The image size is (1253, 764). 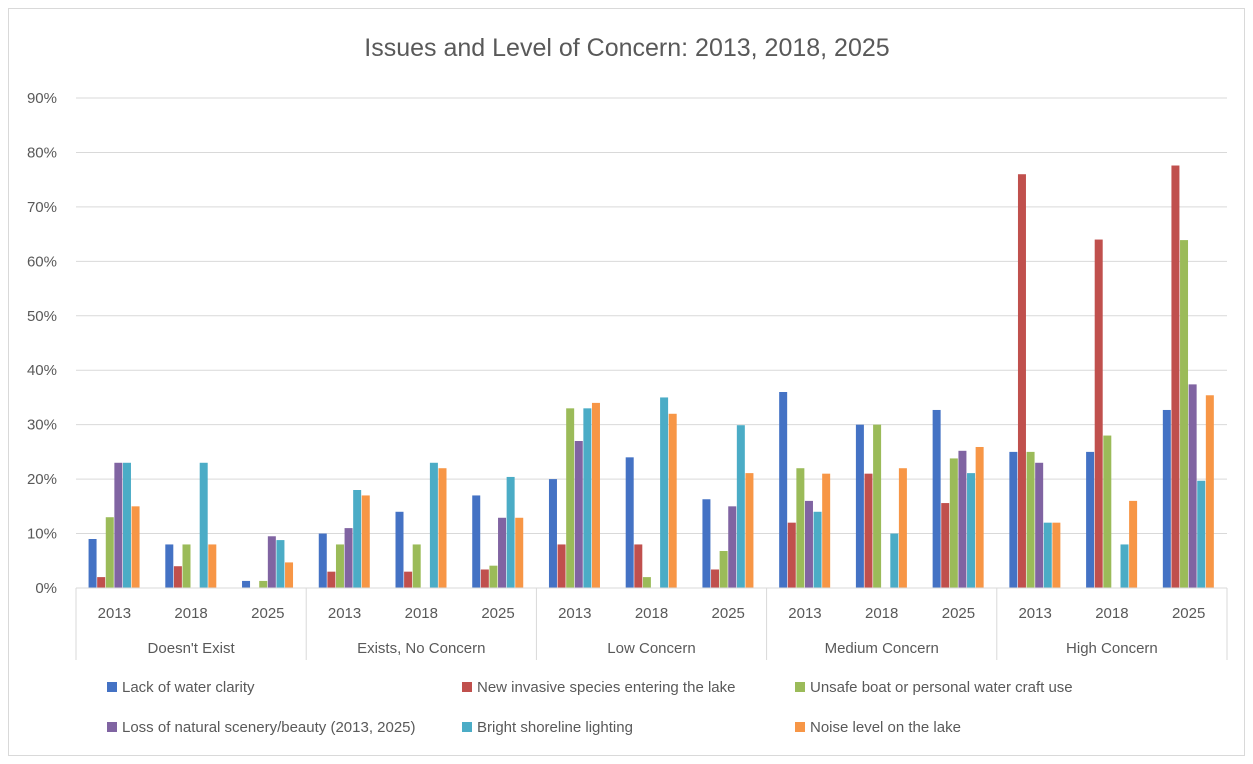 I want to click on y-tick-label: 20%, so click(x=42, y=479).